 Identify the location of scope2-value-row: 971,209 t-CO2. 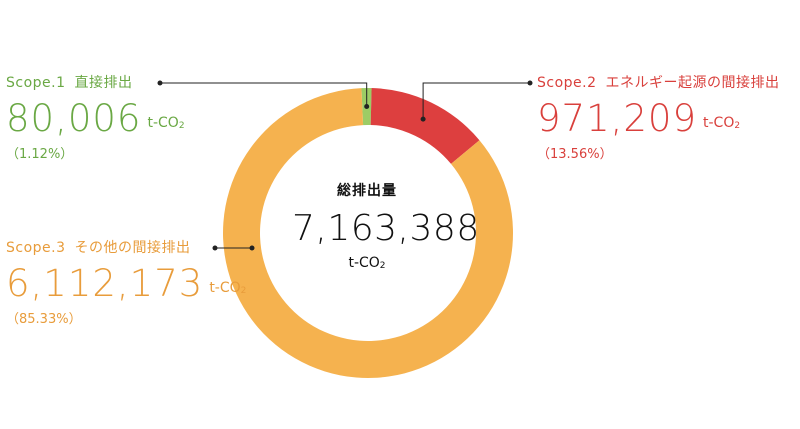
(658, 118).